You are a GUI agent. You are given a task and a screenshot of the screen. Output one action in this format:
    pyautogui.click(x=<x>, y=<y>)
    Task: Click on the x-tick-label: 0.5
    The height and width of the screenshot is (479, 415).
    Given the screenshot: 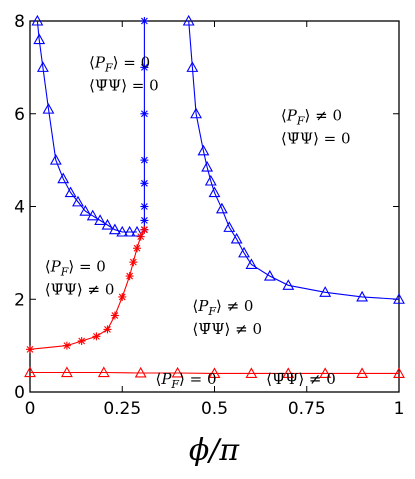 What is the action you would take?
    pyautogui.click(x=214, y=409)
    